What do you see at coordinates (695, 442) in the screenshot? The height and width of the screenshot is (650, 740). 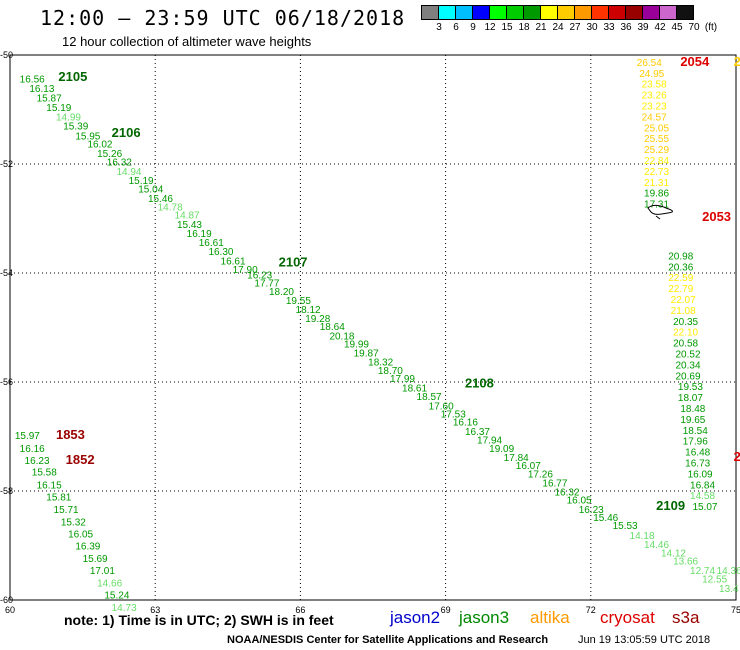 I see `wave-height-value: 17.96` at bounding box center [695, 442].